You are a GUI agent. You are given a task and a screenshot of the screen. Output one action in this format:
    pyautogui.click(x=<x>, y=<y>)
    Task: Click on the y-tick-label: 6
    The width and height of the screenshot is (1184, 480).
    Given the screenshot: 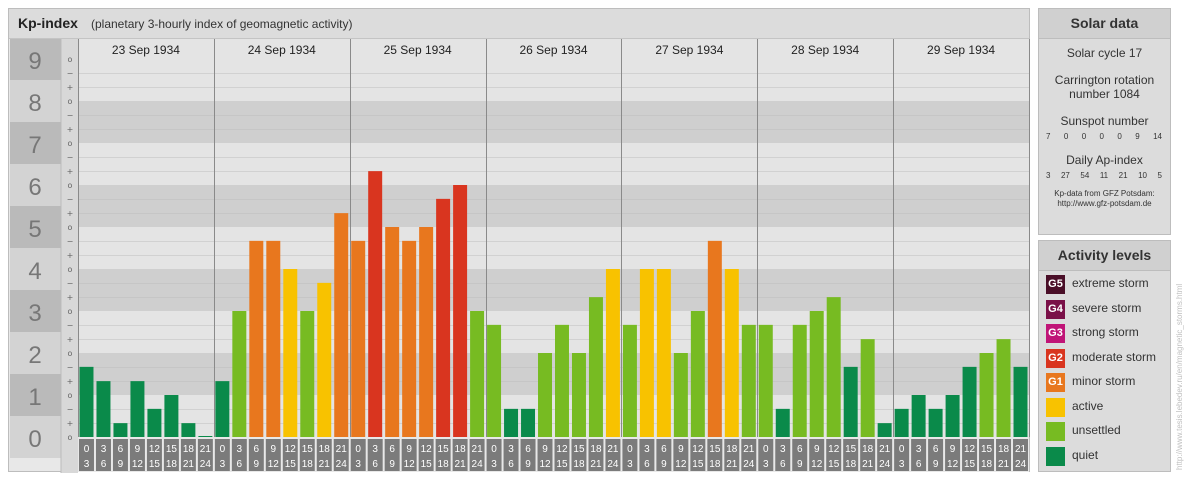 What is the action you would take?
    pyautogui.click(x=34, y=187)
    